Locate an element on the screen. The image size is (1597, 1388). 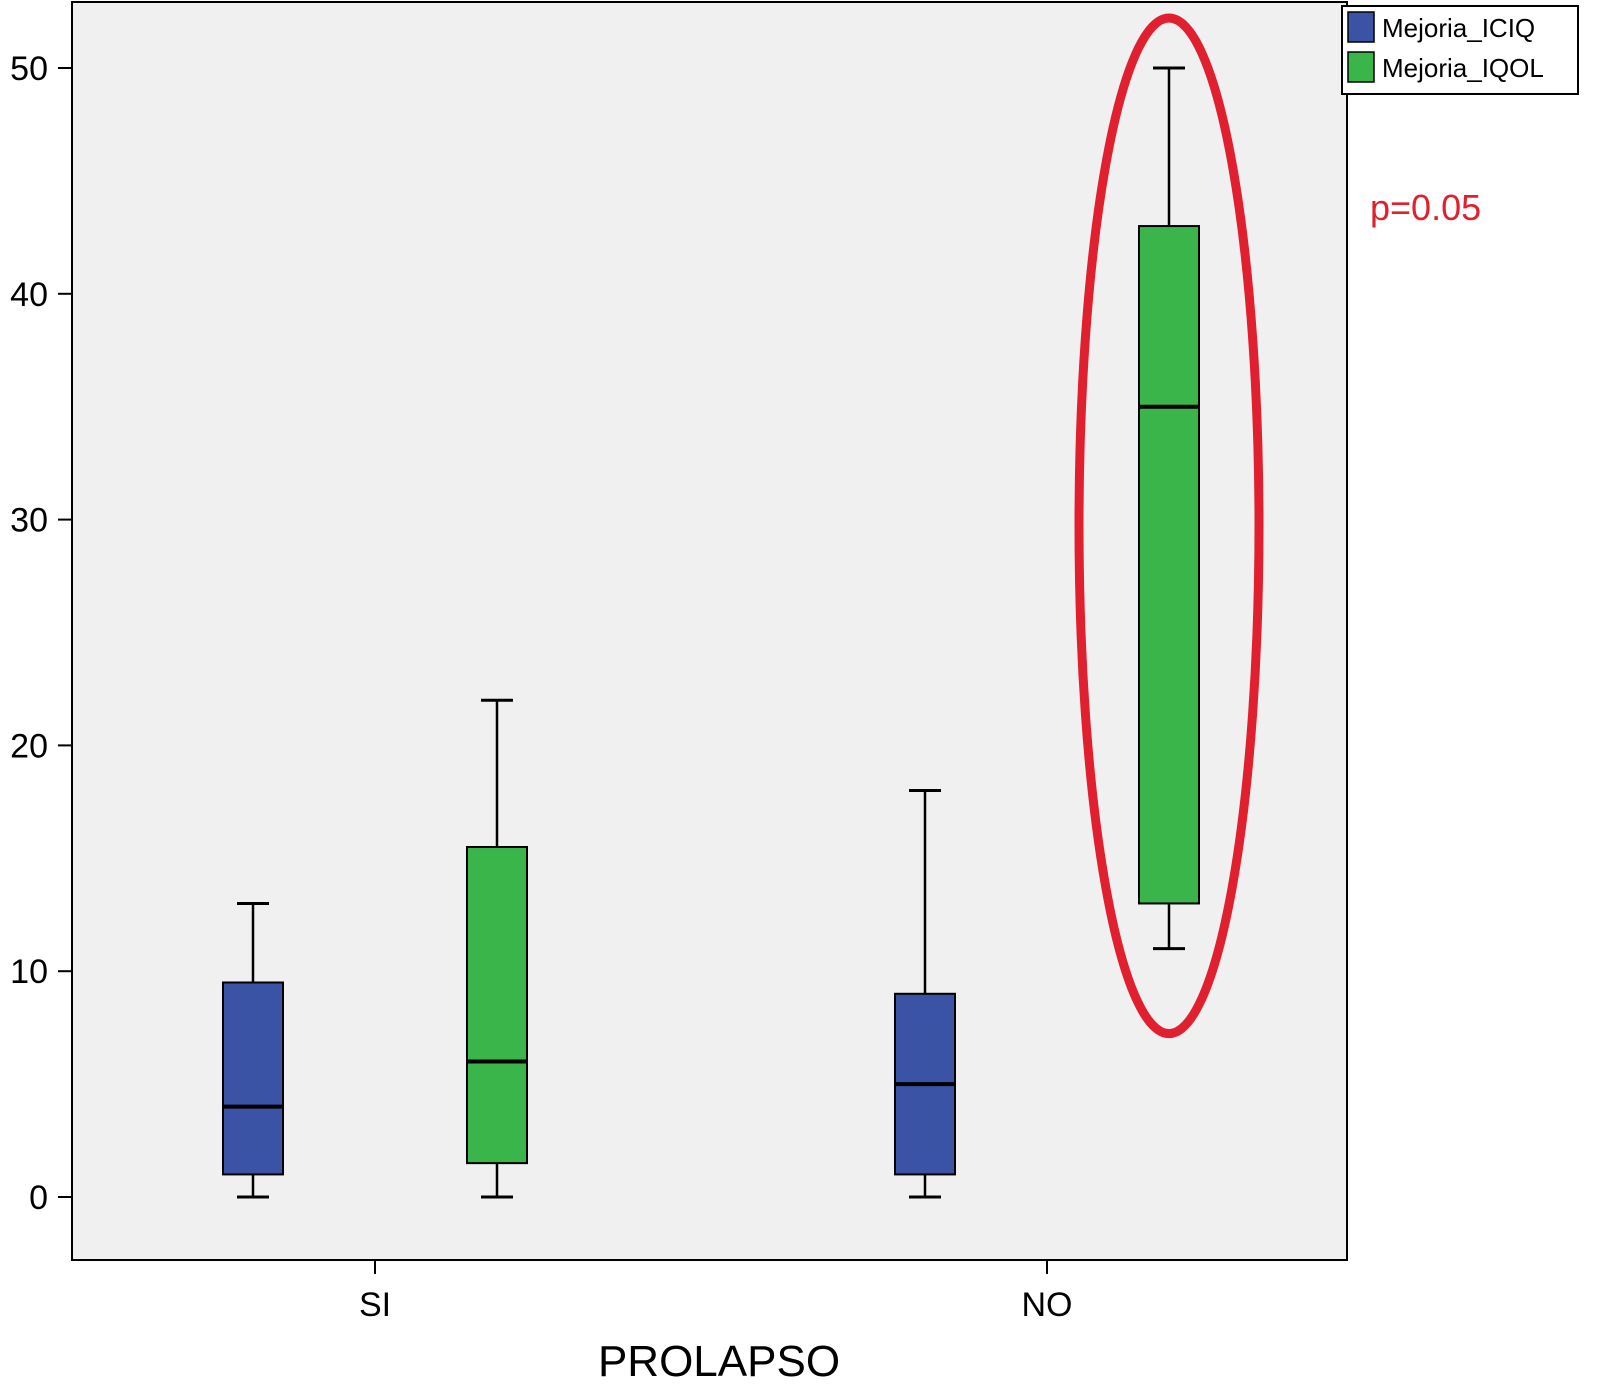
y-tick-label: 0 is located at coordinates (38, 1198).